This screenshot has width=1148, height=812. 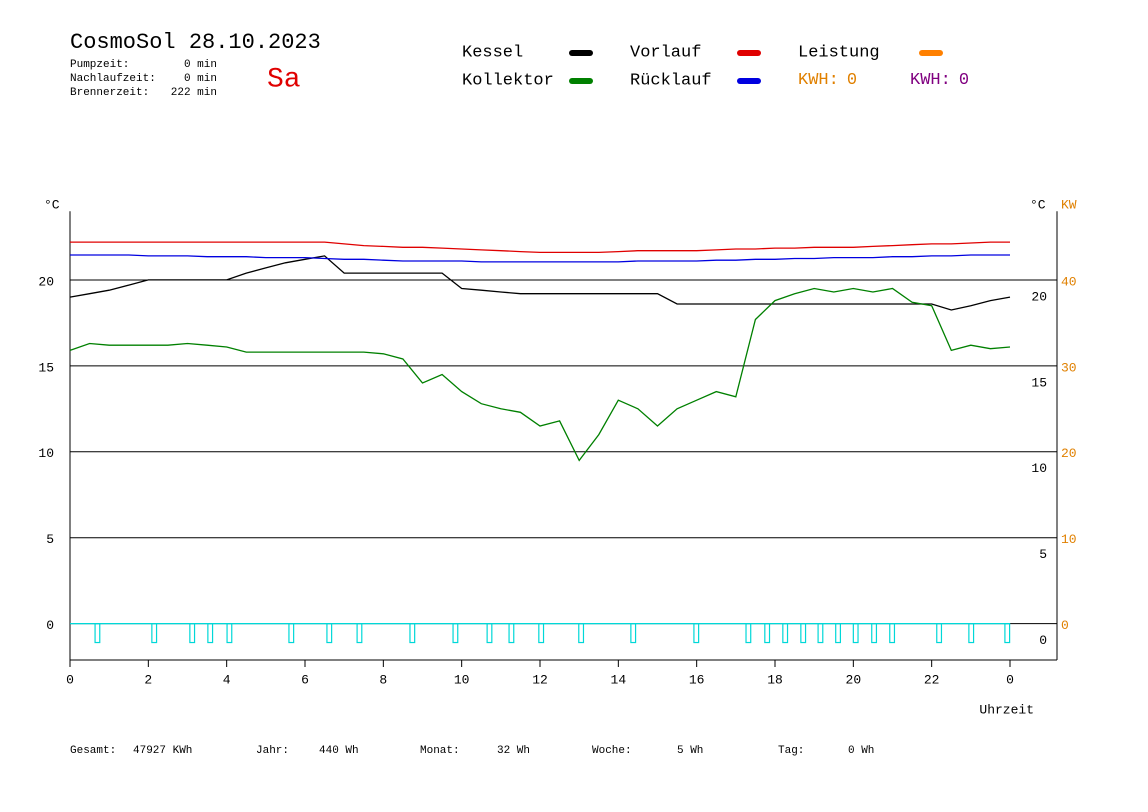 I want to click on x-tick-label: 4, so click(x=227, y=679).